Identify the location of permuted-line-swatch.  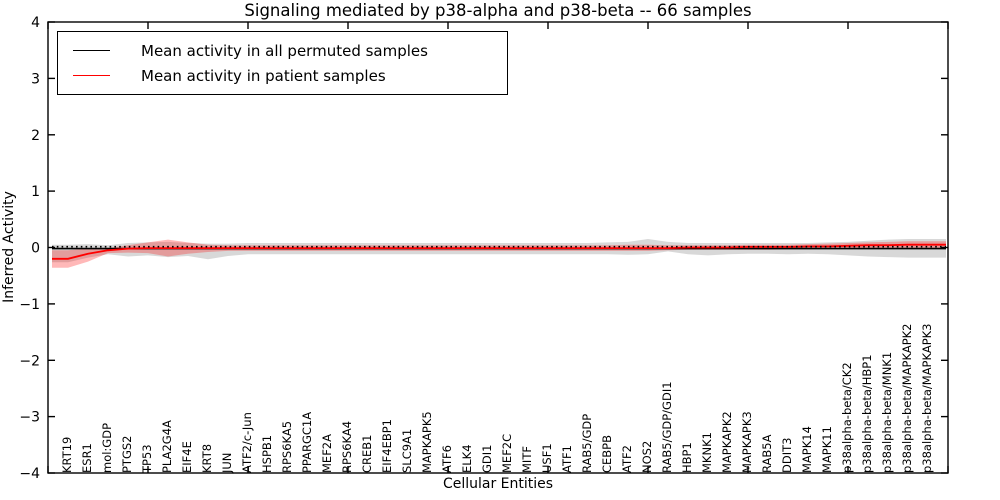
(91, 50).